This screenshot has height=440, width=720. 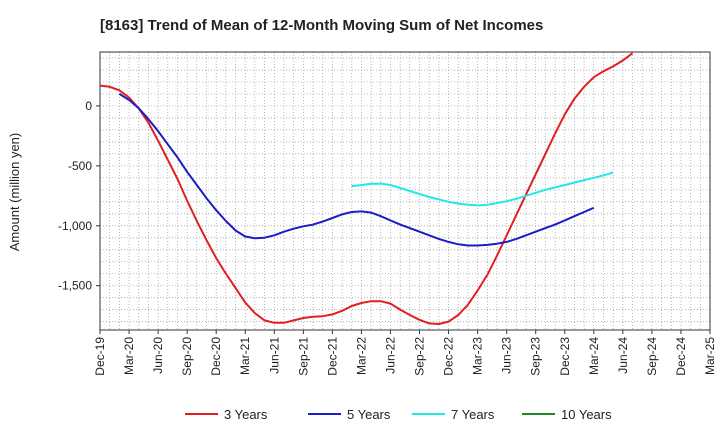 What do you see at coordinates (216, 356) in the screenshot?
I see `x-tick-label: Dec-20` at bounding box center [216, 356].